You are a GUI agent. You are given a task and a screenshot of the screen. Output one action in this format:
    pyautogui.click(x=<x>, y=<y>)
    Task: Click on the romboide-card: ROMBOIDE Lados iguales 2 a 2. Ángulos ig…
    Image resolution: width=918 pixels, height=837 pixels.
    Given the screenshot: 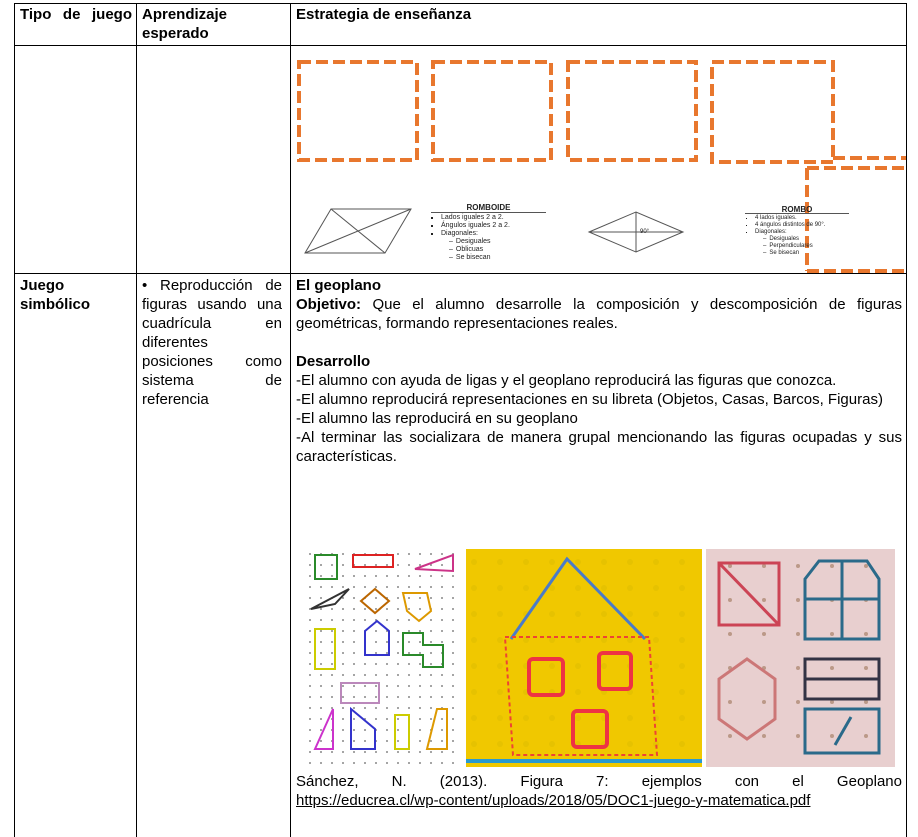 What is the action you would take?
    pyautogui.click(x=488, y=233)
    